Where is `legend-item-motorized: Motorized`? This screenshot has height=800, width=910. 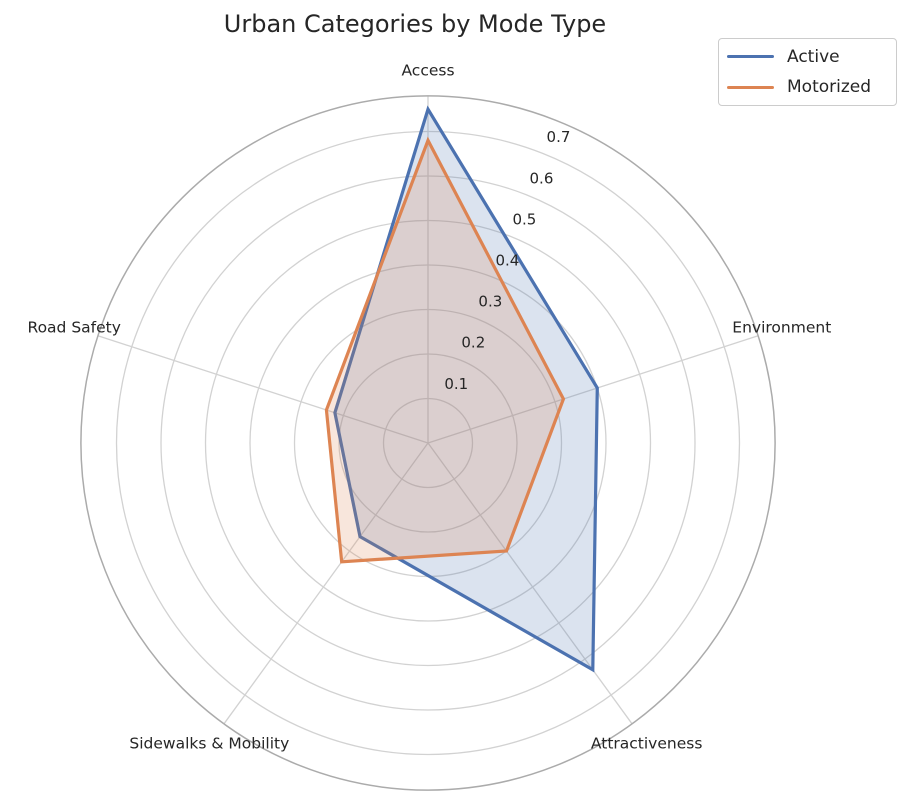 legend-item-motorized: Motorized is located at coordinates (807, 87).